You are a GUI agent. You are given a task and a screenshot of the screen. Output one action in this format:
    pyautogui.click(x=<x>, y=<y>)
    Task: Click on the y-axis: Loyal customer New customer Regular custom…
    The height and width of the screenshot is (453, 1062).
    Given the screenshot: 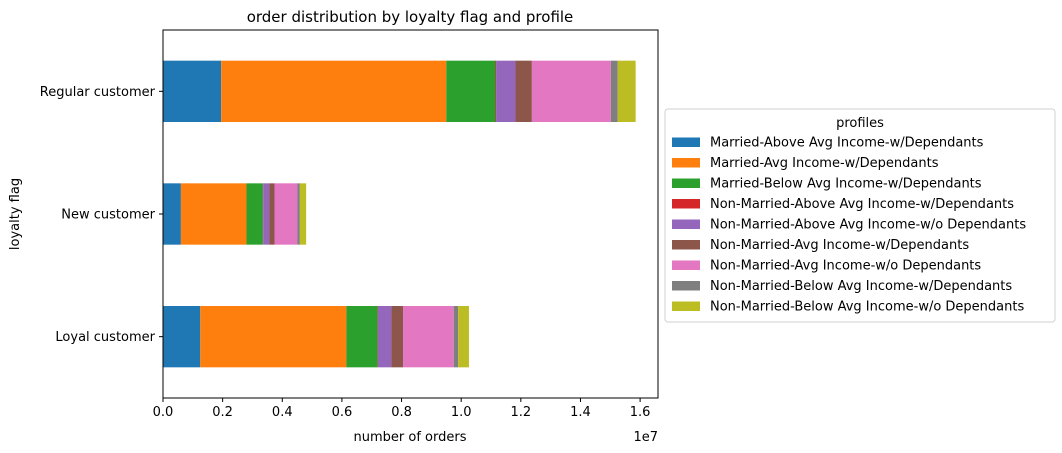 What is the action you would take?
    pyautogui.click(x=101, y=215)
    